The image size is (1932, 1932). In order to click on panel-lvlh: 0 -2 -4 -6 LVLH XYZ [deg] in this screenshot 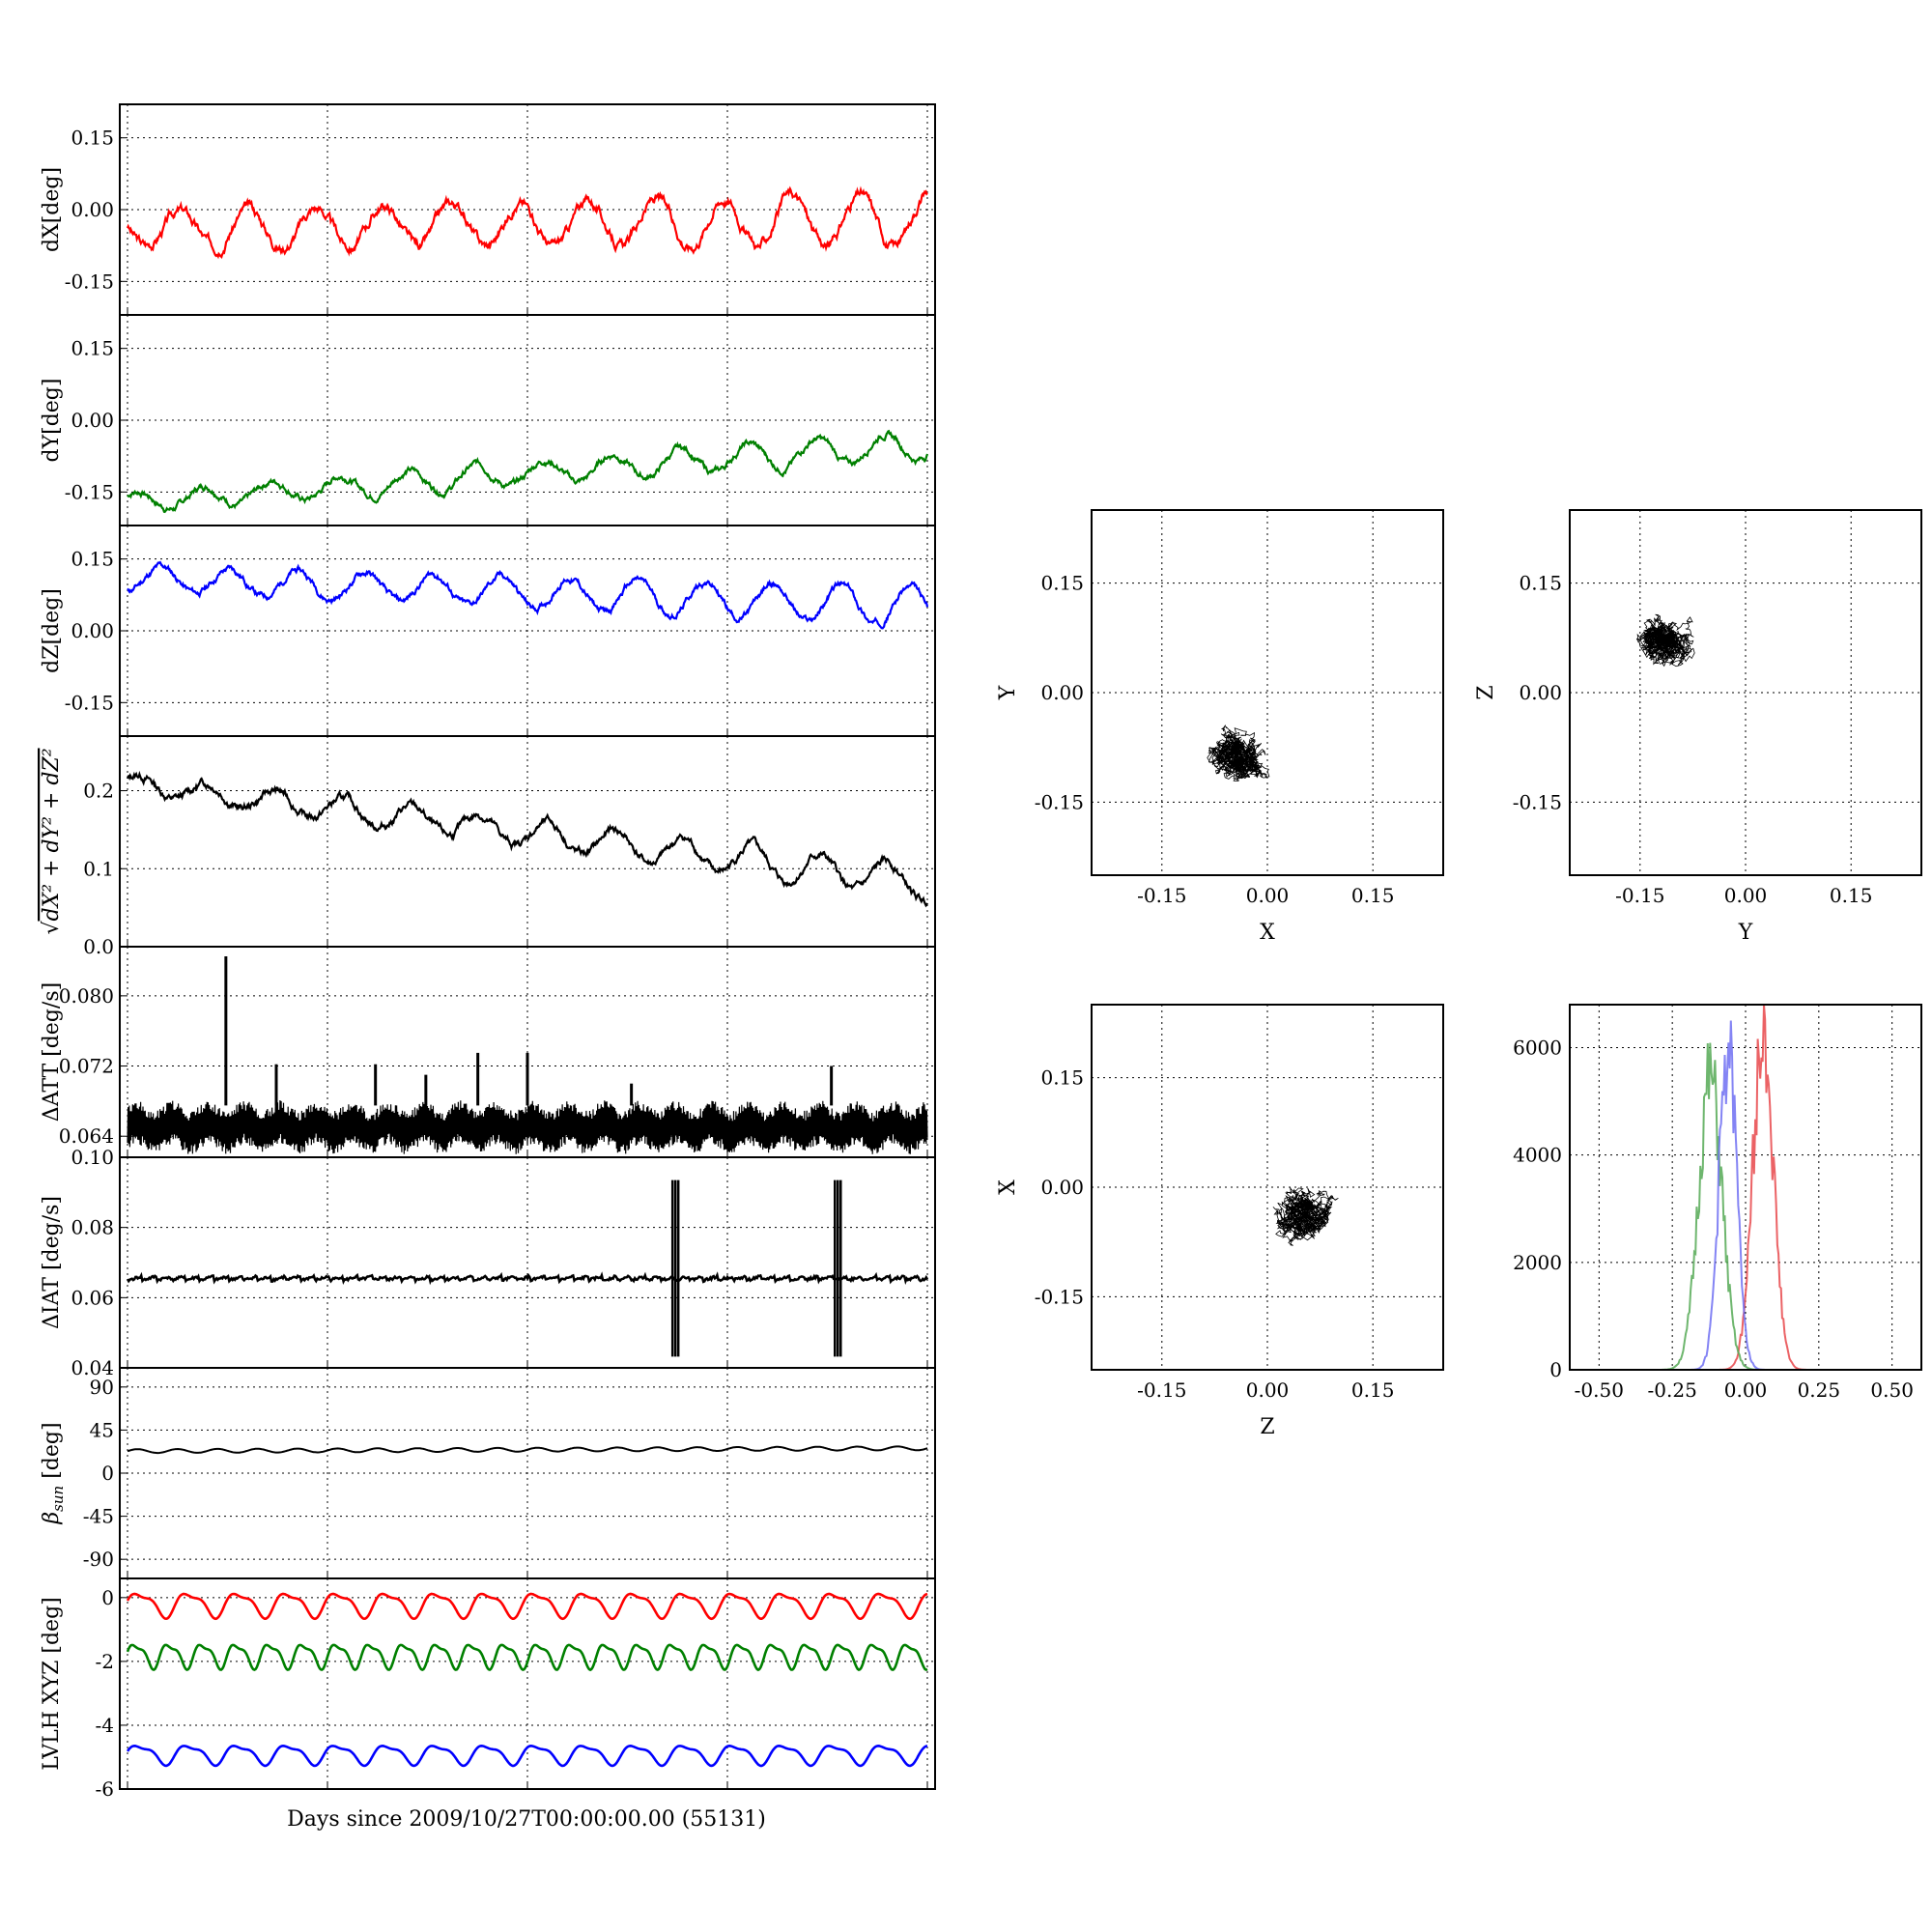, I will do `click(488, 1689)`.